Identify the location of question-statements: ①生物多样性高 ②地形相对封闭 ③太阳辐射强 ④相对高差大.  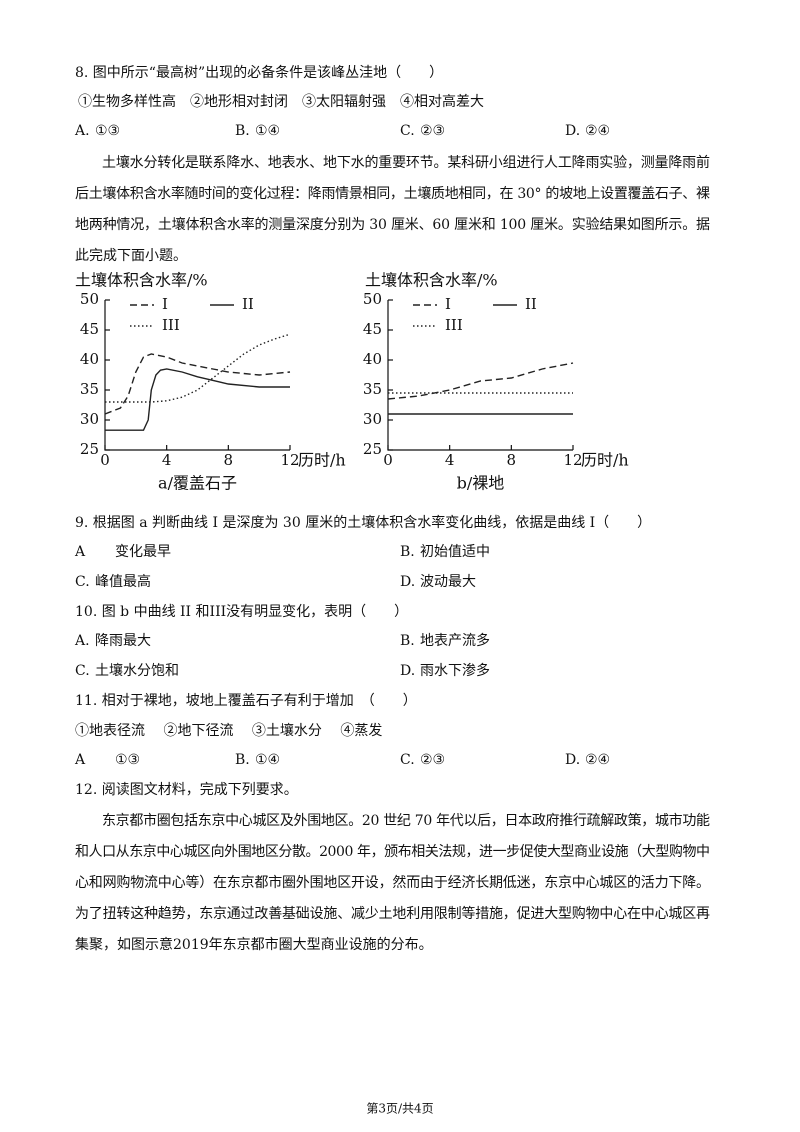
(281, 101).